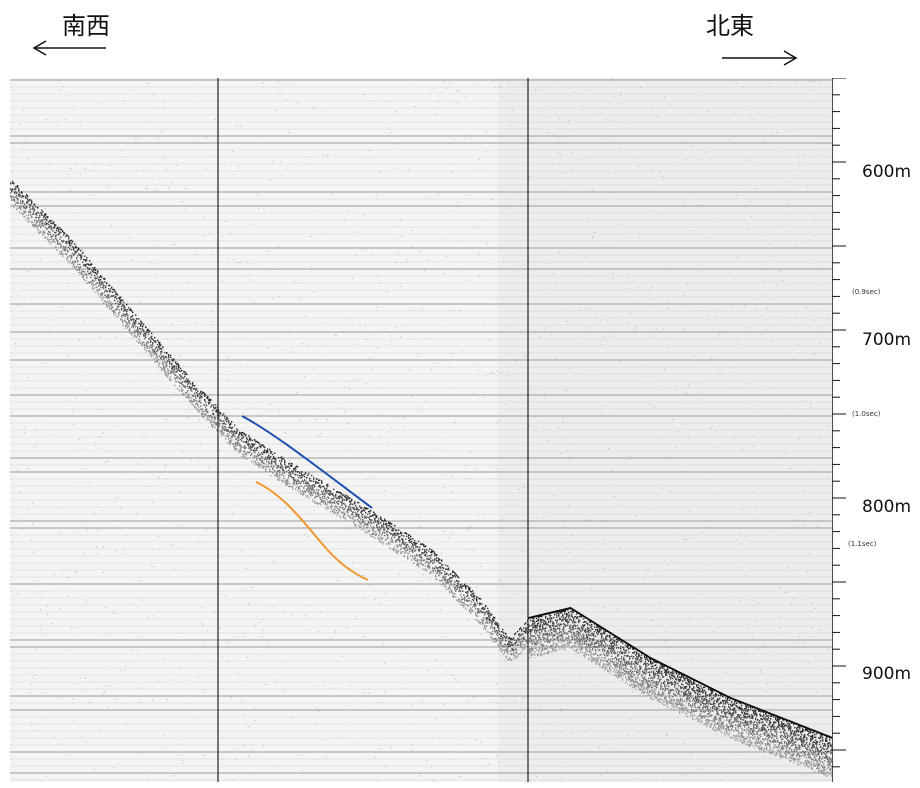 The image size is (920, 788). Describe the element at coordinates (839, 430) in the screenshot. I see `depth-scale` at that location.